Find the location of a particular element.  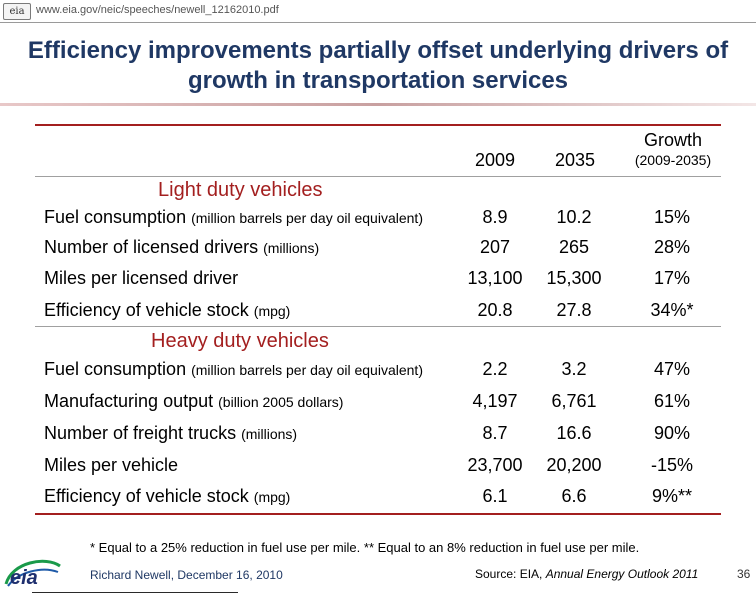

cell-growth: 61% is located at coordinates (672, 401).